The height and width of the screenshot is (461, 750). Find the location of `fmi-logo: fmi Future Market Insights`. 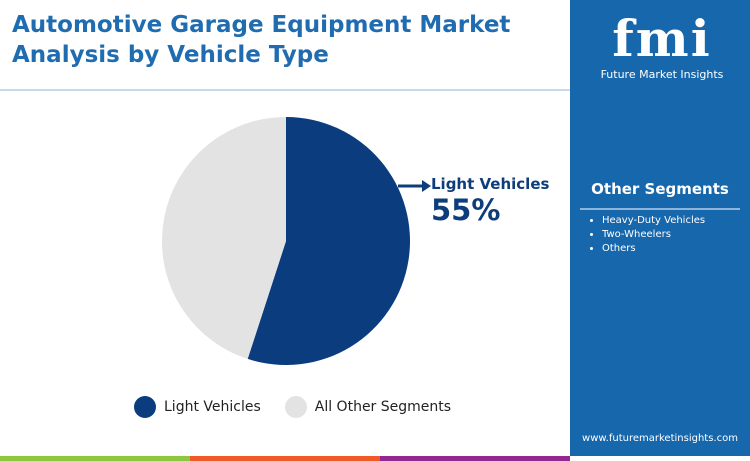

fmi-logo: fmi Future Market Insights is located at coordinates (662, 45).